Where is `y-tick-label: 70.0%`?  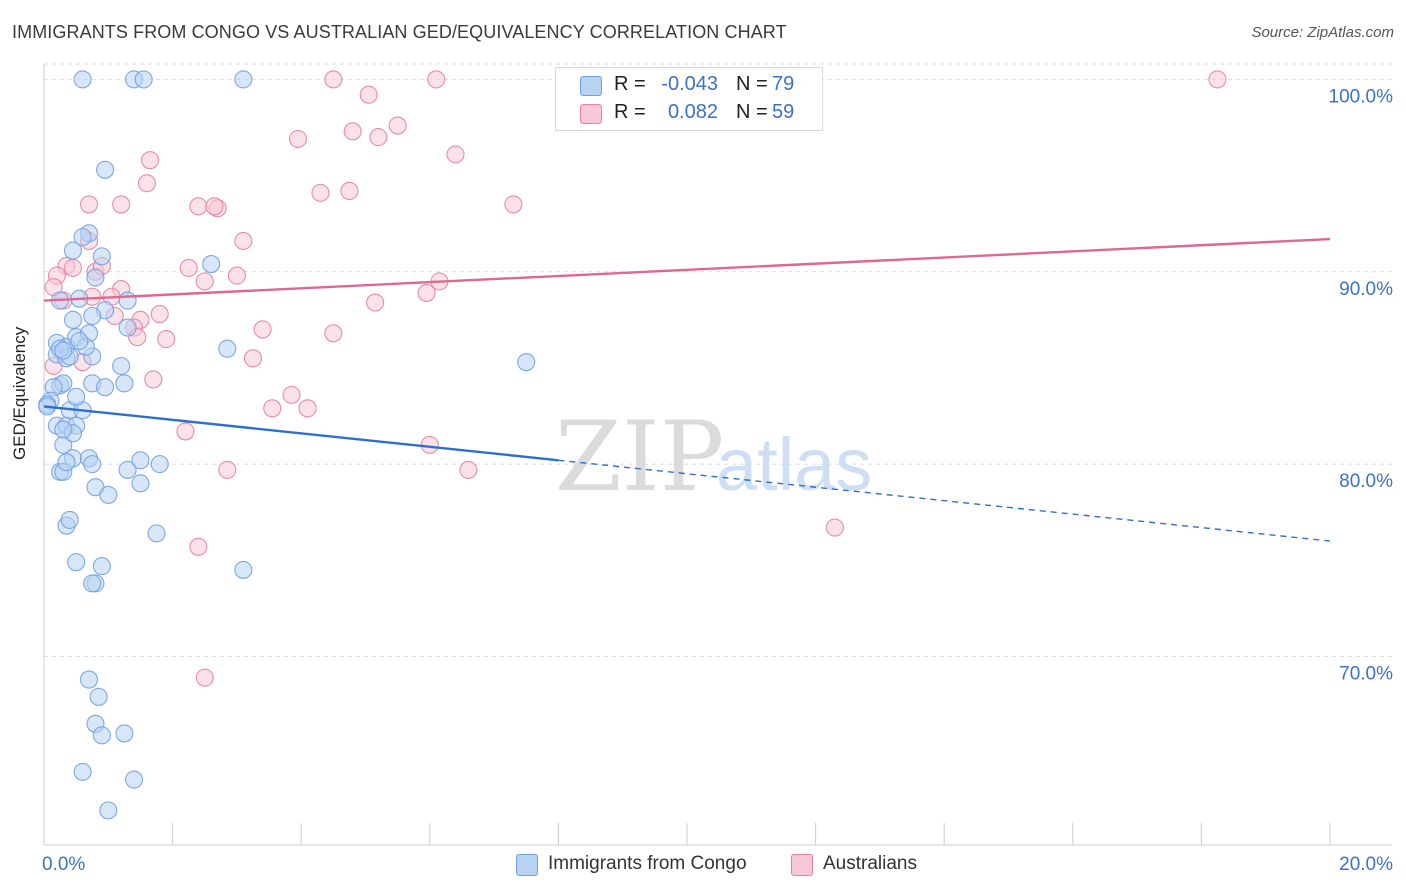 y-tick-label: 70.0% is located at coordinates (1366, 673).